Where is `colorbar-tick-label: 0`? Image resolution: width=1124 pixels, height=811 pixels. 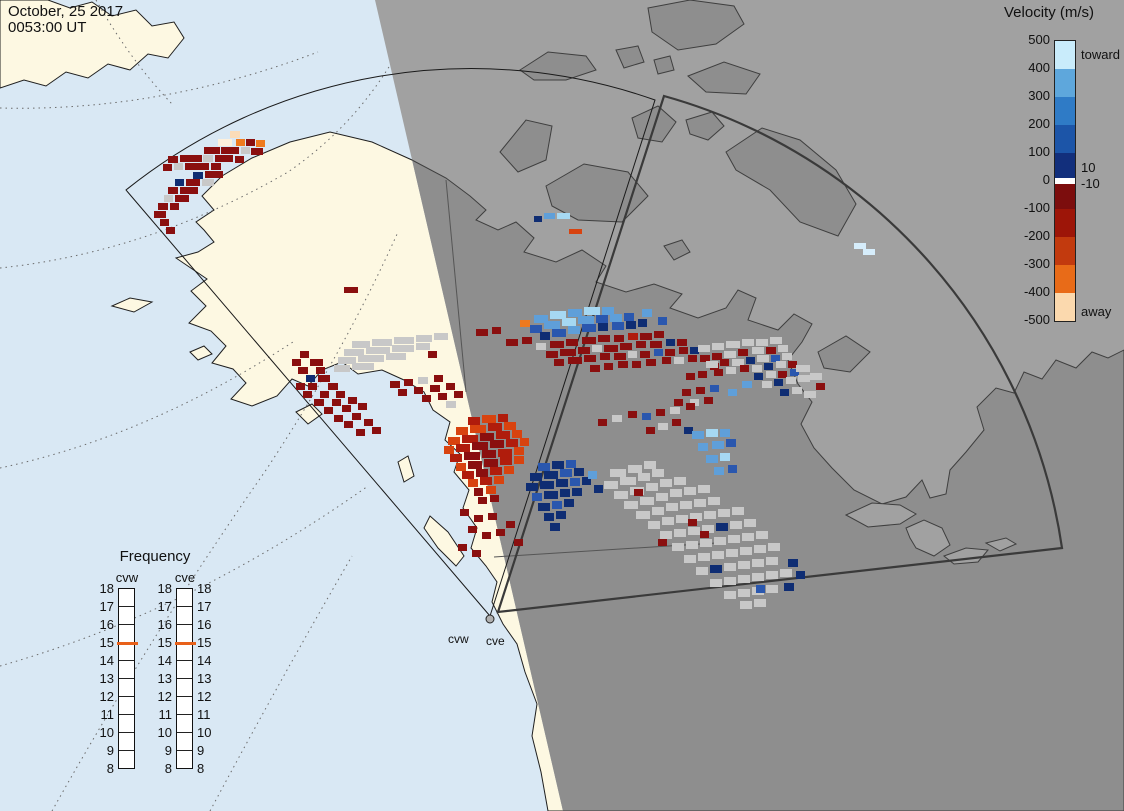
colorbar-tick-label: 0 is located at coordinates (1046, 179).